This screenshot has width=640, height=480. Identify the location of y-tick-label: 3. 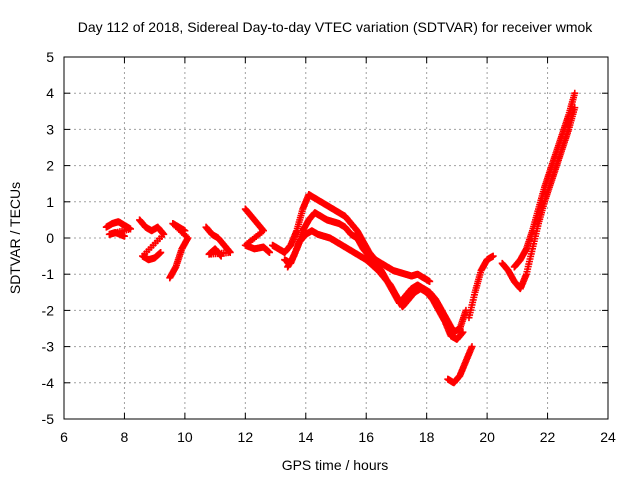
(50, 129).